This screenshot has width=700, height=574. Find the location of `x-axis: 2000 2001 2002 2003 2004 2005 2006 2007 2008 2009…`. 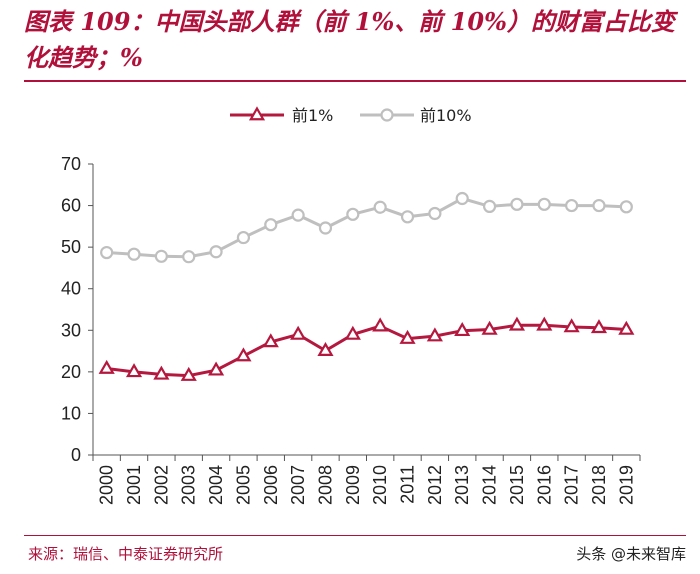

x-axis: 2000 2001 2002 2003 2004 2005 2006 2007 2008 2009… is located at coordinates (366, 479).